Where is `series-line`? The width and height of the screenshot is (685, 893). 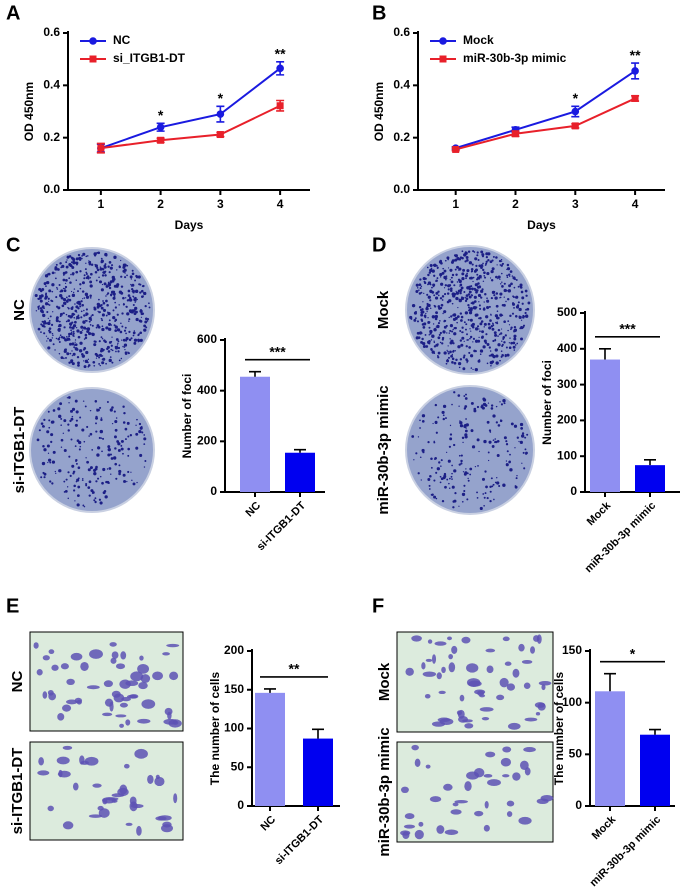
series-line is located at coordinates (545, 110).